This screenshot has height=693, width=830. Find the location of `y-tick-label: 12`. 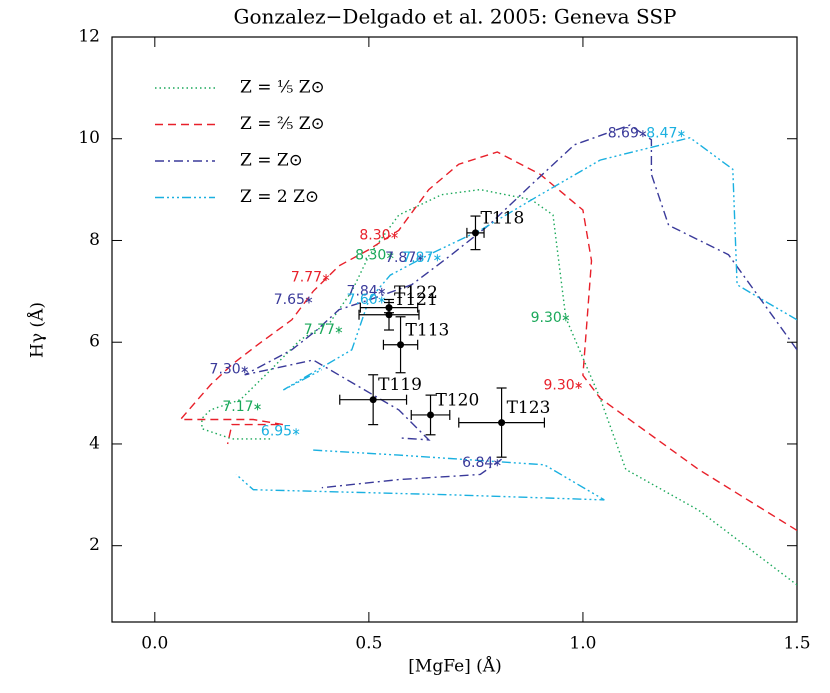

y-tick-label: 12 is located at coordinates (89, 37).